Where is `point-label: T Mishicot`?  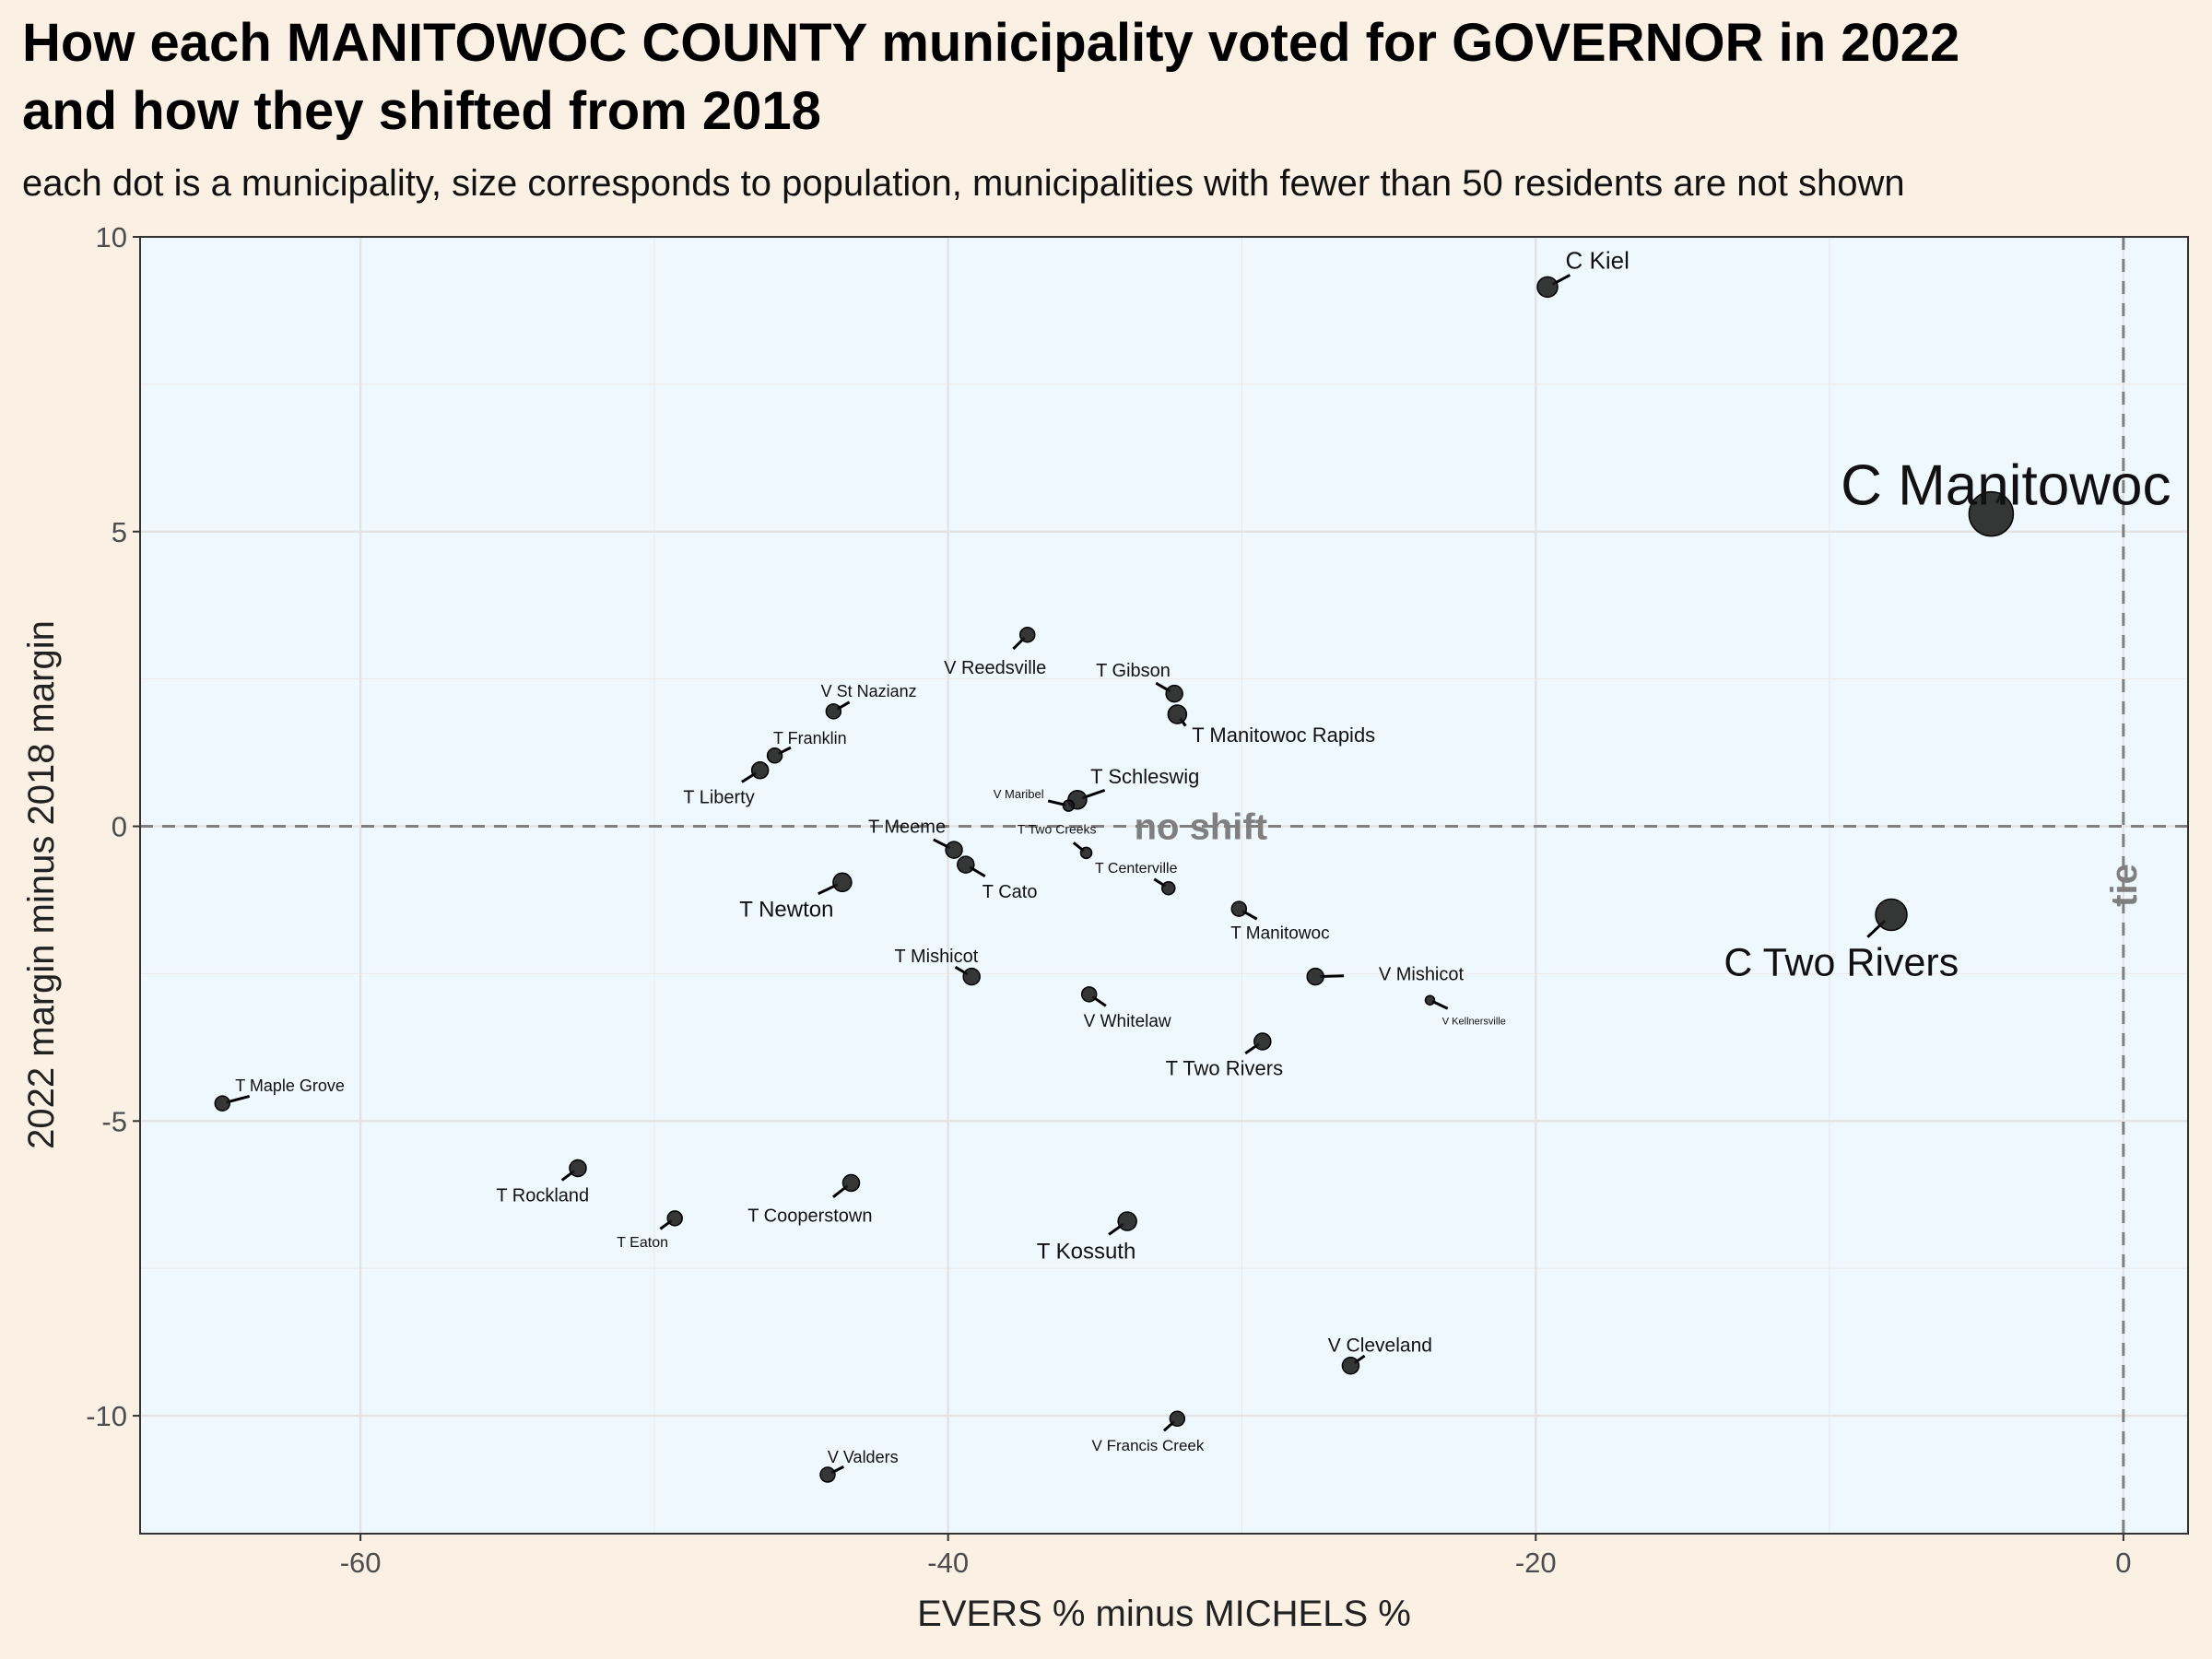 point-label: T Mishicot is located at coordinates (937, 957).